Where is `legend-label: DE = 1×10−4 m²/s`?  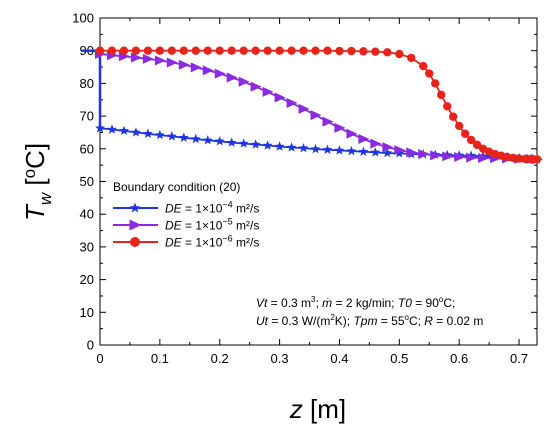 legend-label: DE = 1×10−4 m²/s is located at coordinates (212, 208).